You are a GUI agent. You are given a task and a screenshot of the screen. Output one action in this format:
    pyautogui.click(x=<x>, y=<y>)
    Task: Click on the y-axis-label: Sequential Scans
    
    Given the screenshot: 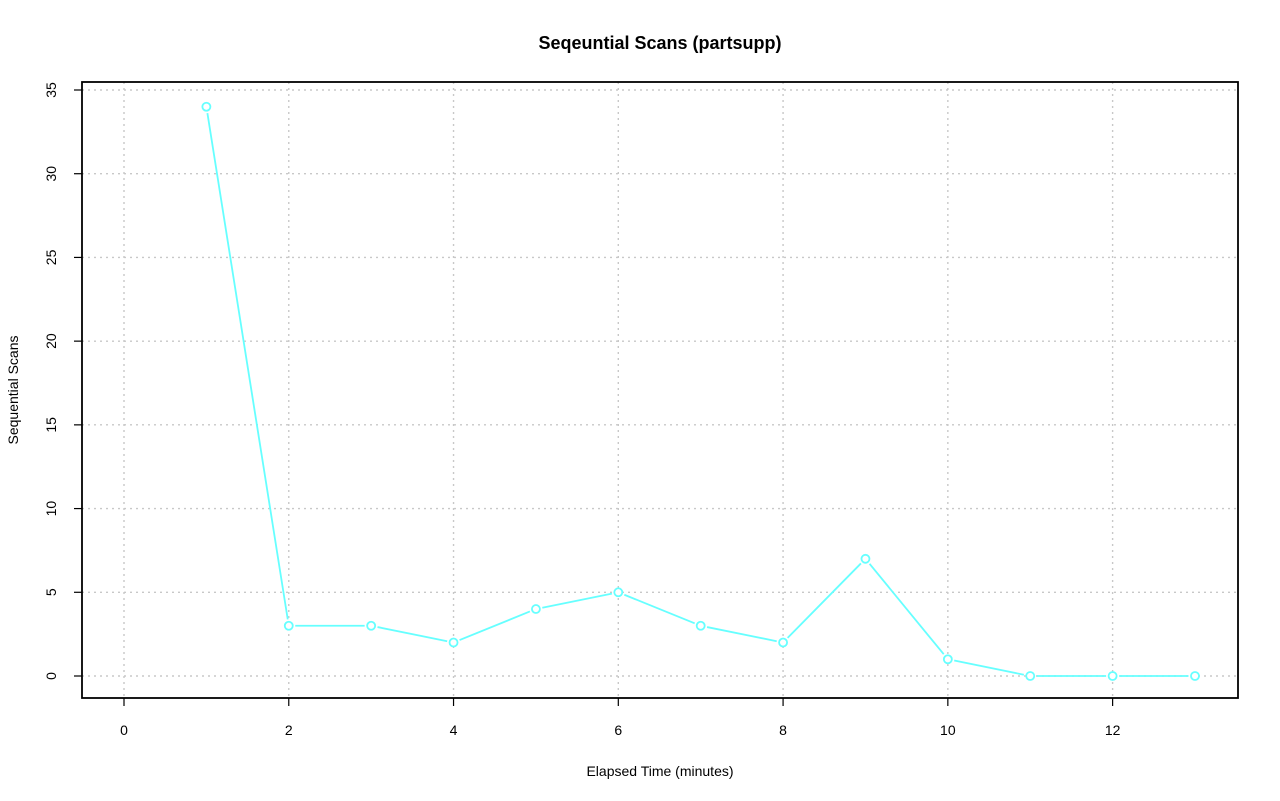 What is the action you would take?
    pyautogui.click(x=13, y=390)
    